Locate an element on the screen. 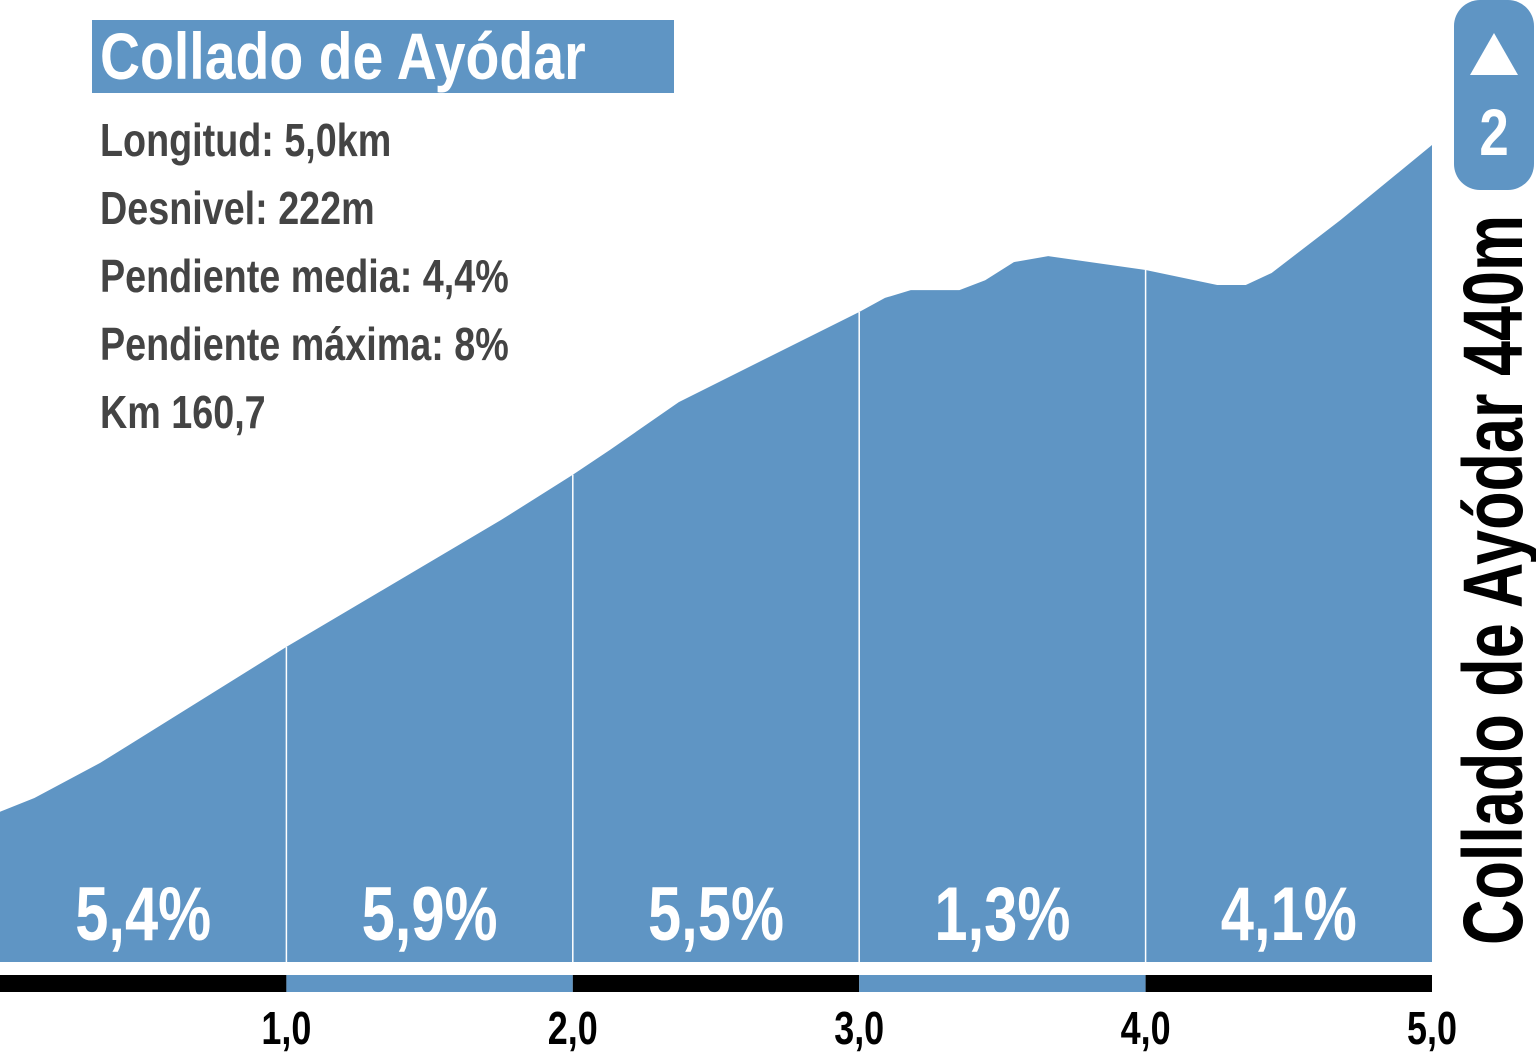 The width and height of the screenshot is (1536, 1053). gradient-label: 5,9% is located at coordinates (430, 914).